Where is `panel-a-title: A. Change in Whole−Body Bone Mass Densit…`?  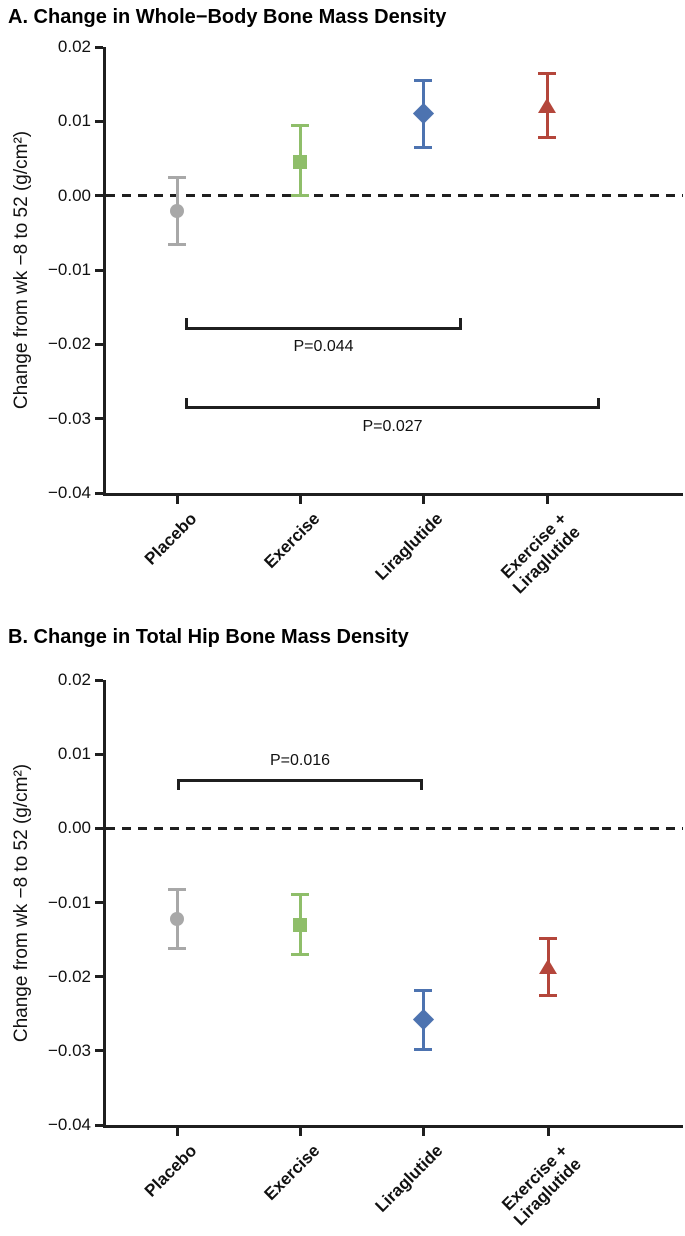
panel-a-title: A. Change in Whole−Body Bone Mass Densit… is located at coordinates (227, 17).